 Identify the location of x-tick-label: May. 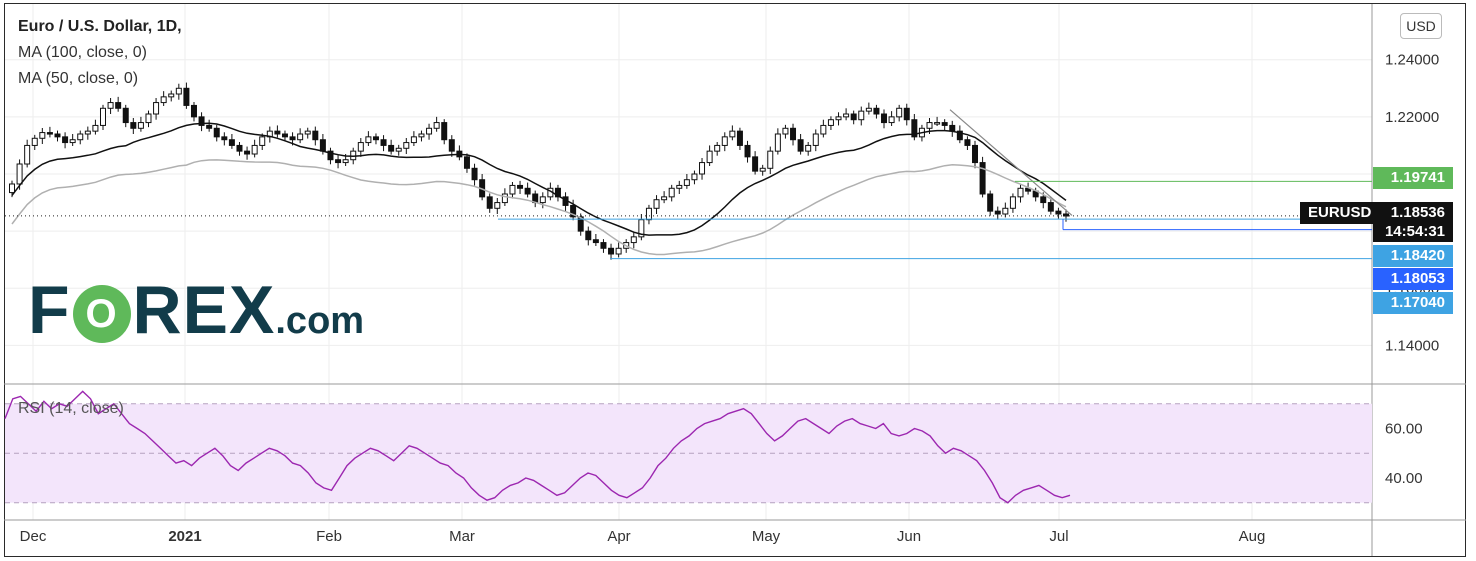
(766, 536).